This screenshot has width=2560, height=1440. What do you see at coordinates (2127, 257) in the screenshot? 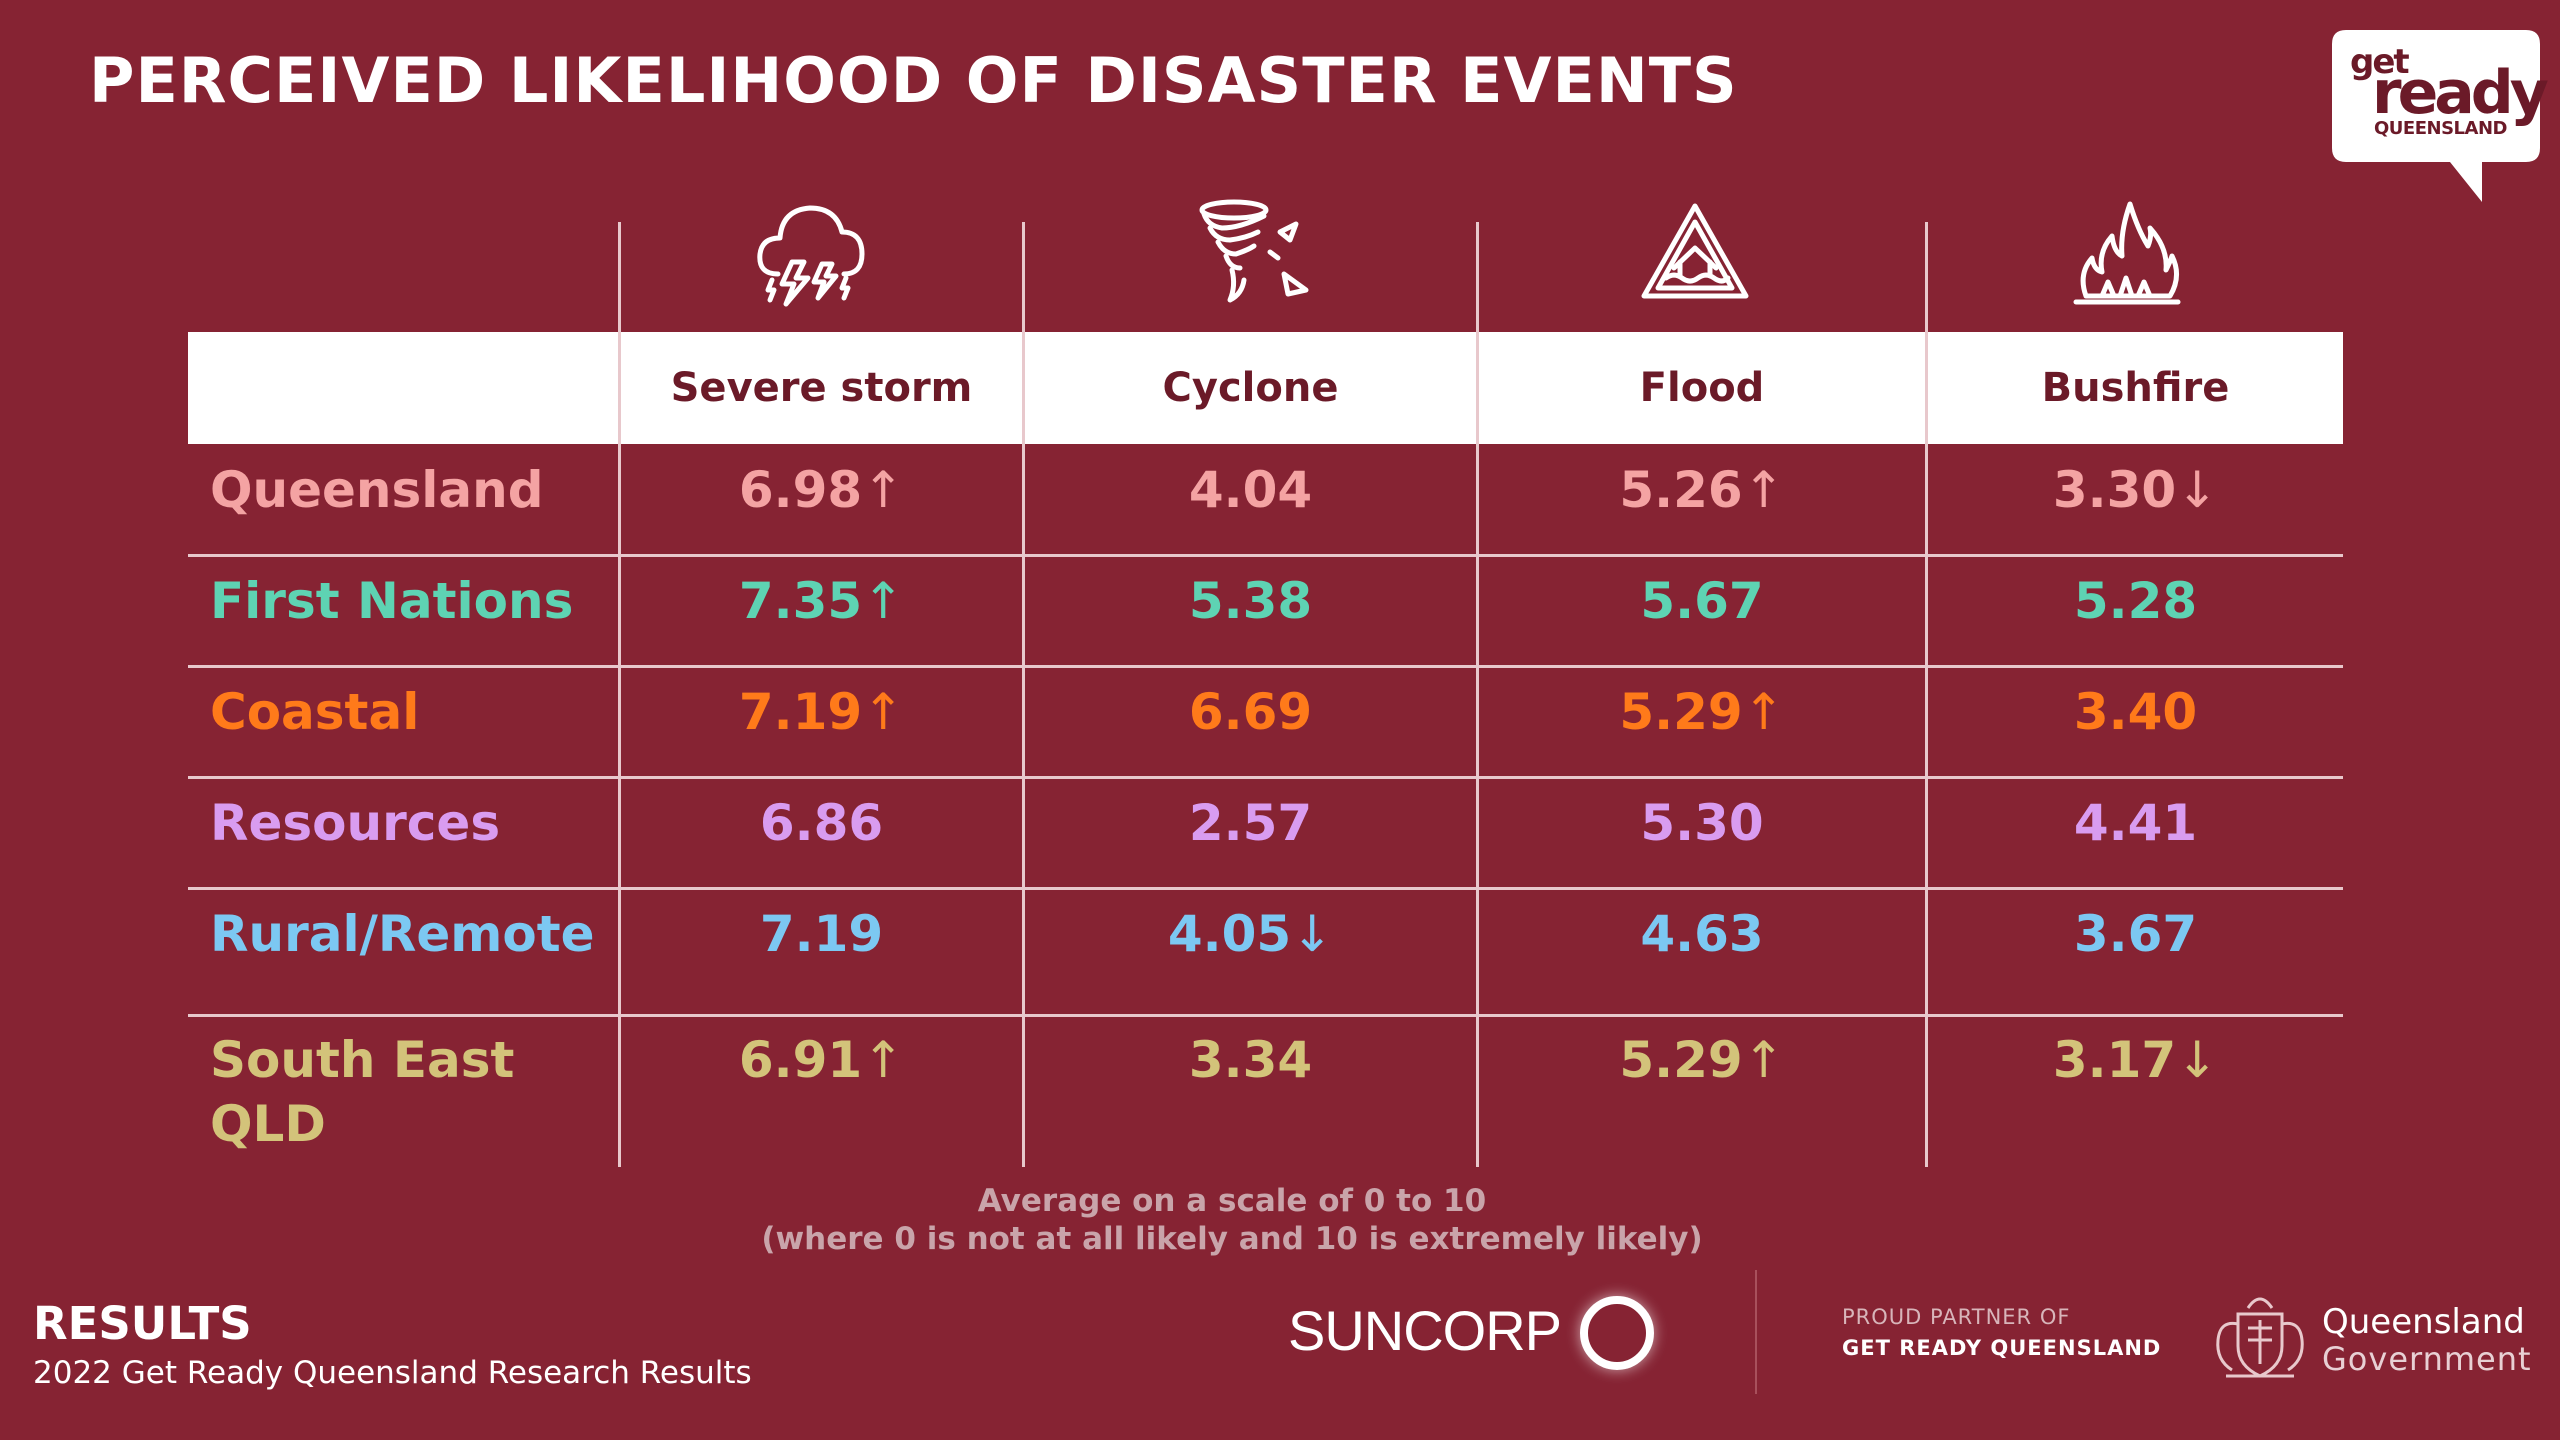
I see `bushfire-icon` at bounding box center [2127, 257].